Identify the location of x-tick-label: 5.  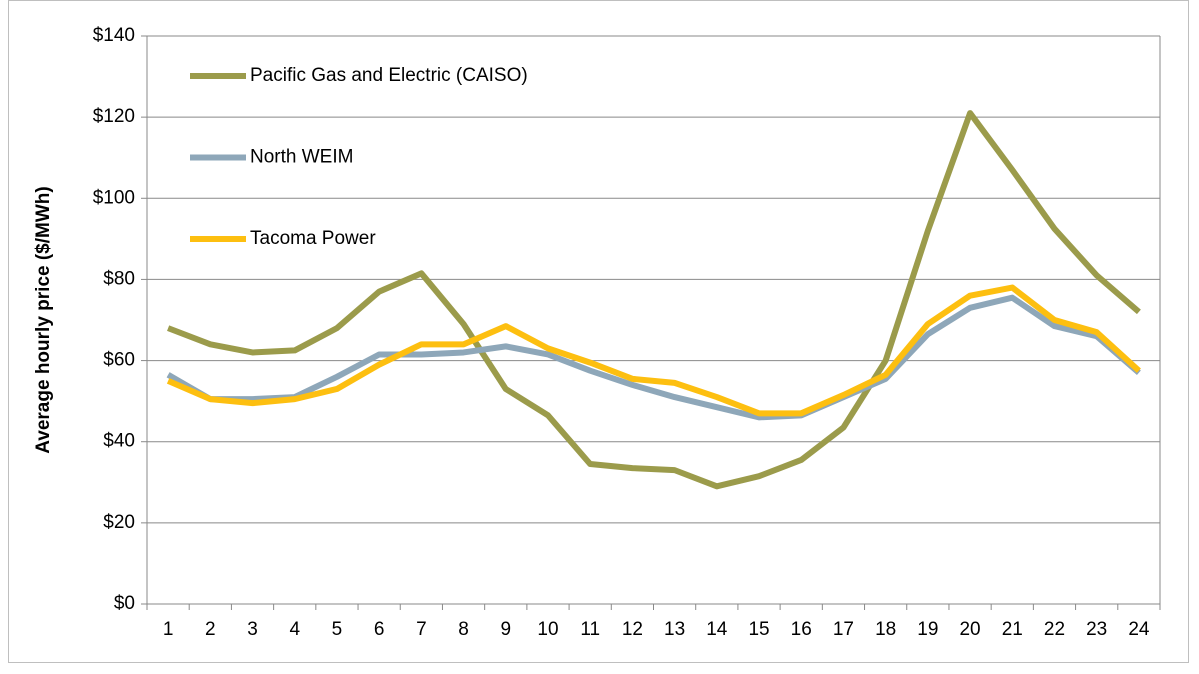
(337, 629).